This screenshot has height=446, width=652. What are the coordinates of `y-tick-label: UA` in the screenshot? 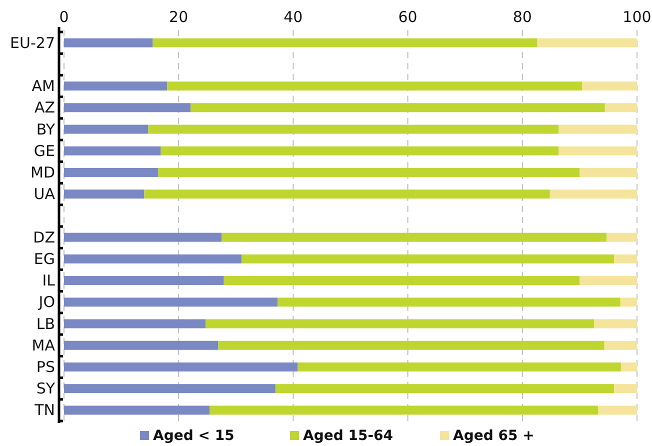 It's located at (45, 194).